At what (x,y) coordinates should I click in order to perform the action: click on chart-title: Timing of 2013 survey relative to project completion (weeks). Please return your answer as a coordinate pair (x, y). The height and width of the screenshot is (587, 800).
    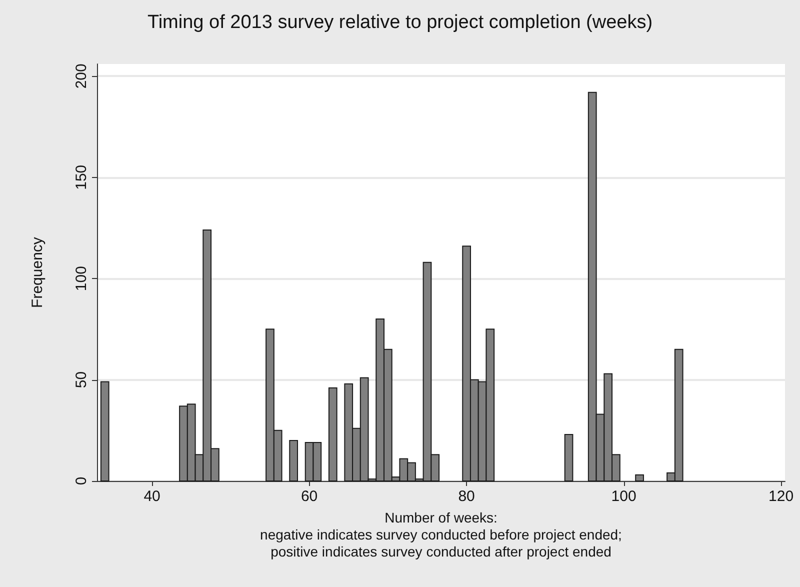
    Looking at the image, I should click on (400, 22).